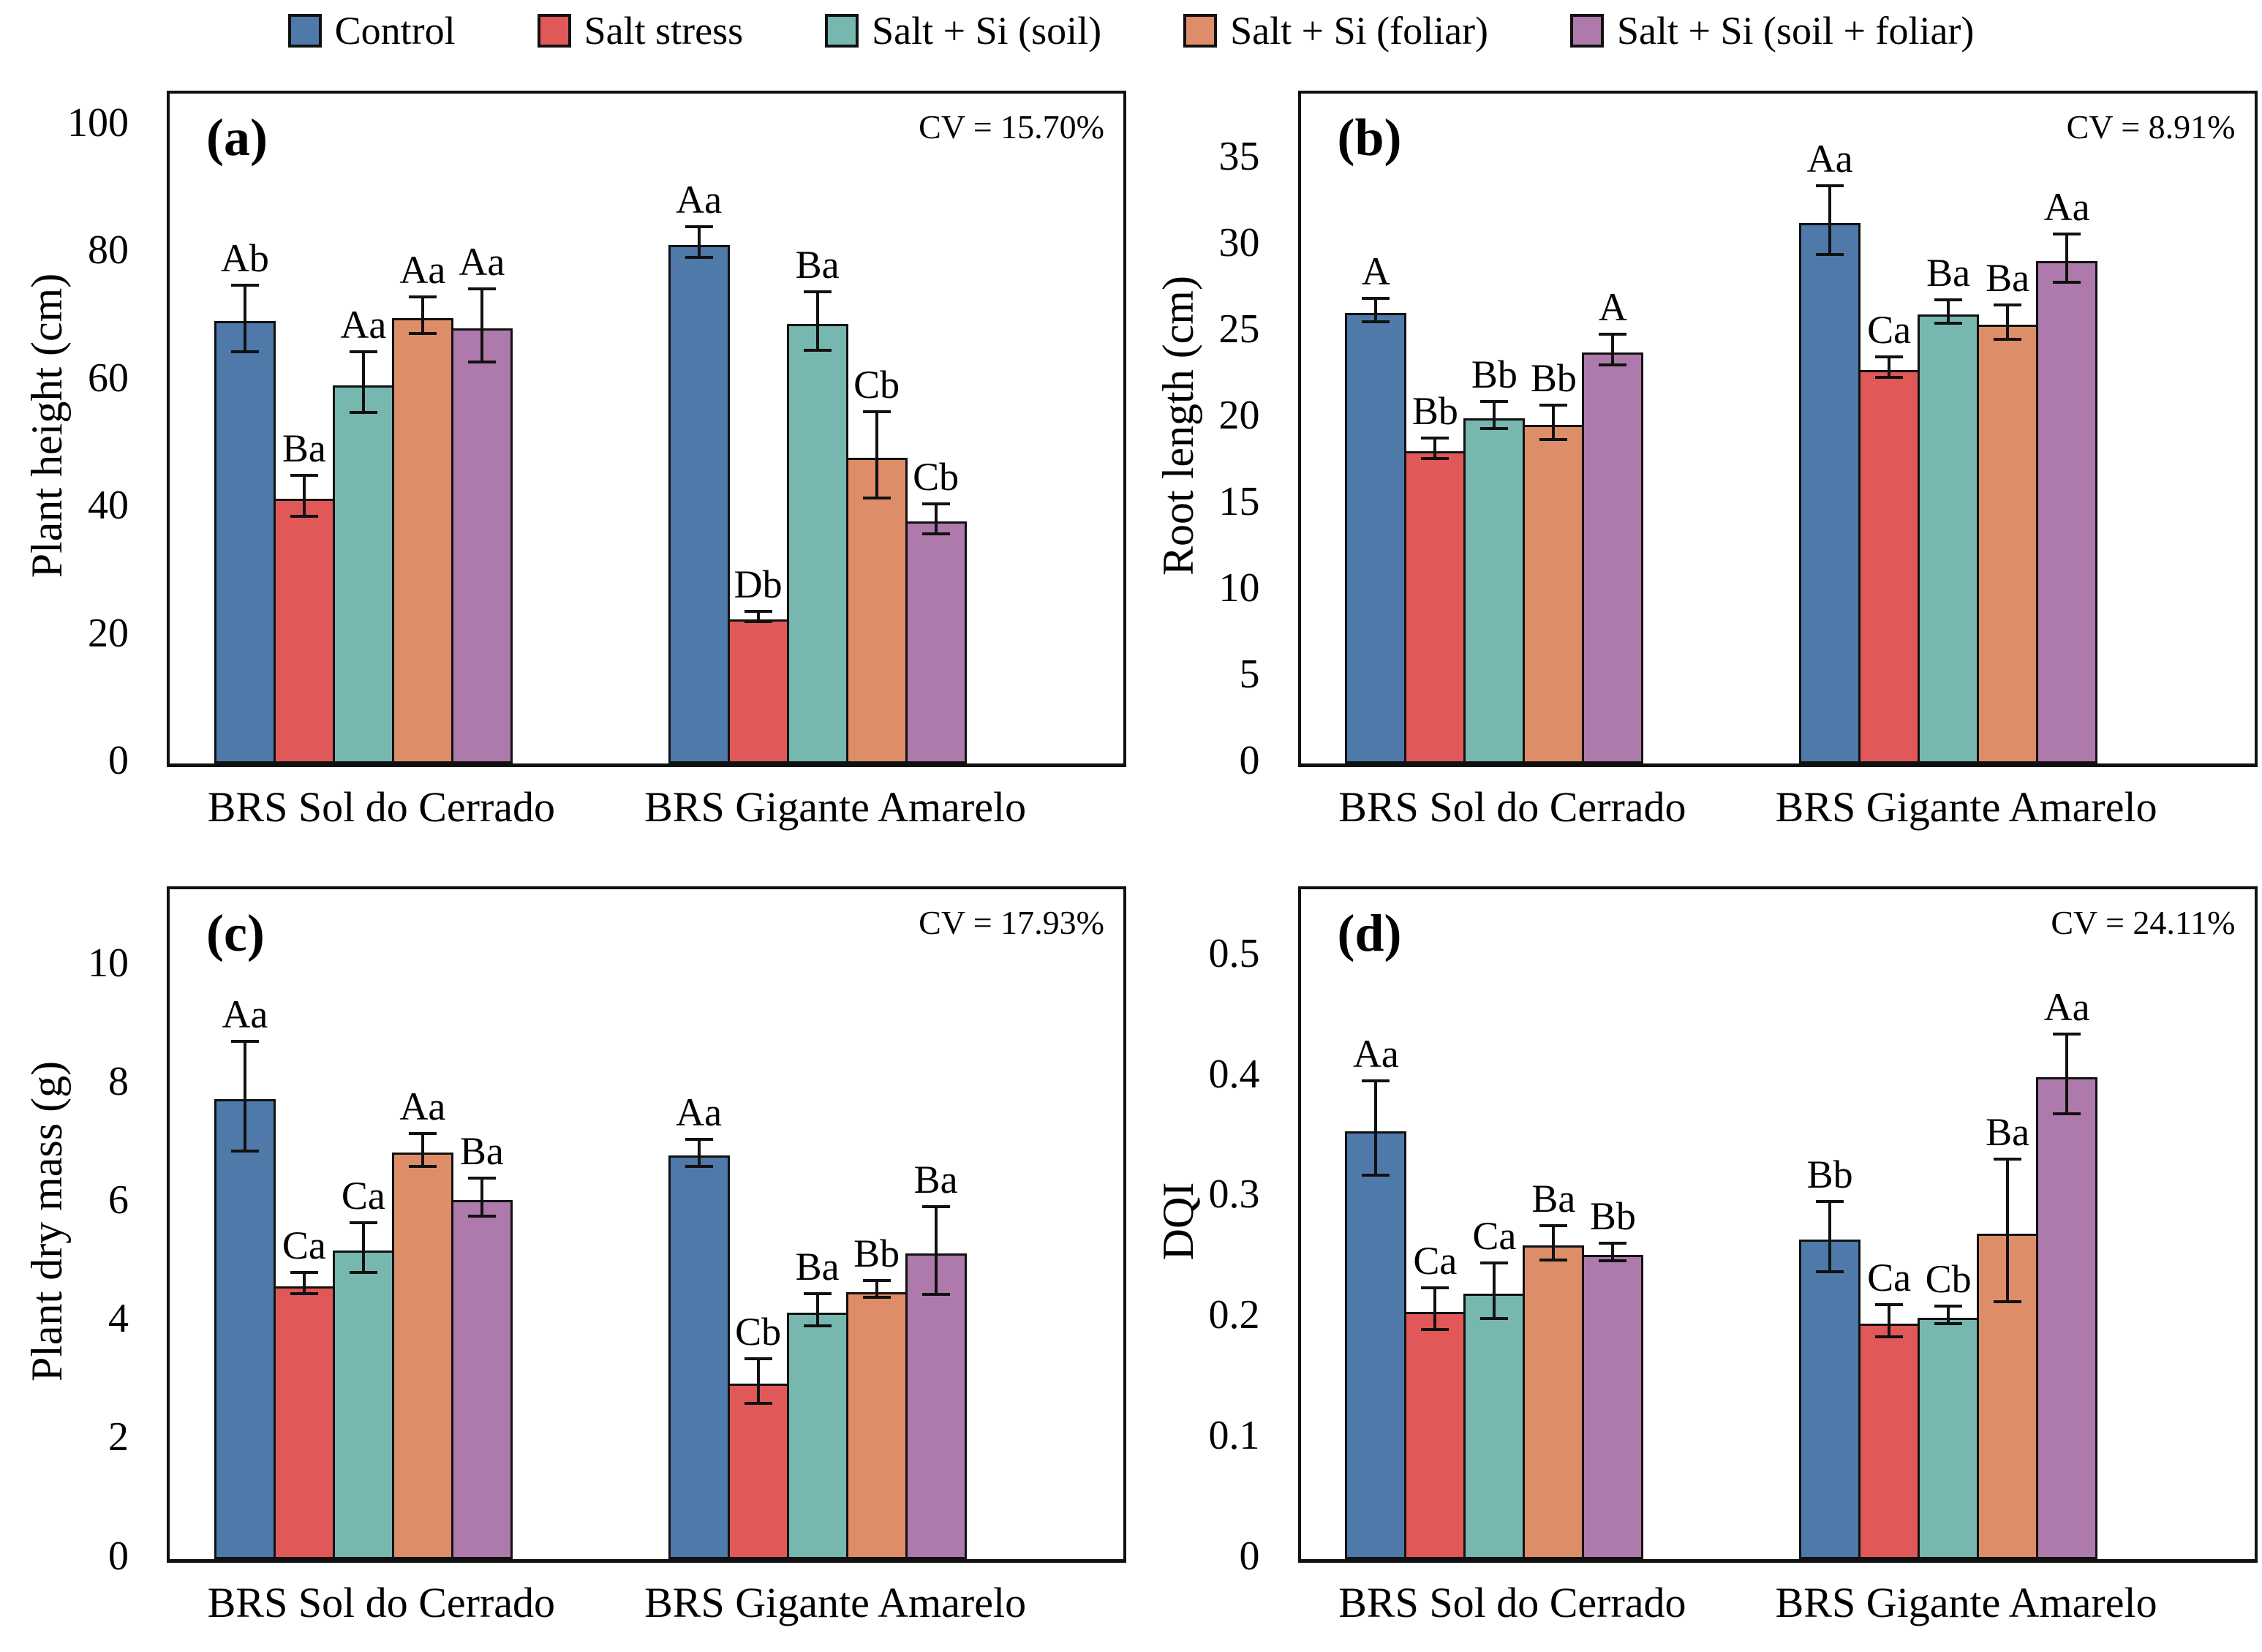  Describe the element at coordinates (1554, 1402) in the screenshot. I see `bar-salt-si-foliar-group1` at that location.